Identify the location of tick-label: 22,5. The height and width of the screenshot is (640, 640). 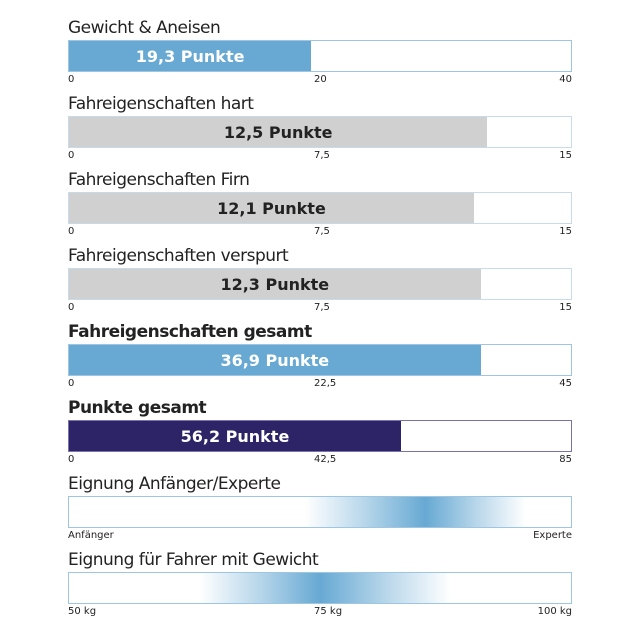
(325, 383).